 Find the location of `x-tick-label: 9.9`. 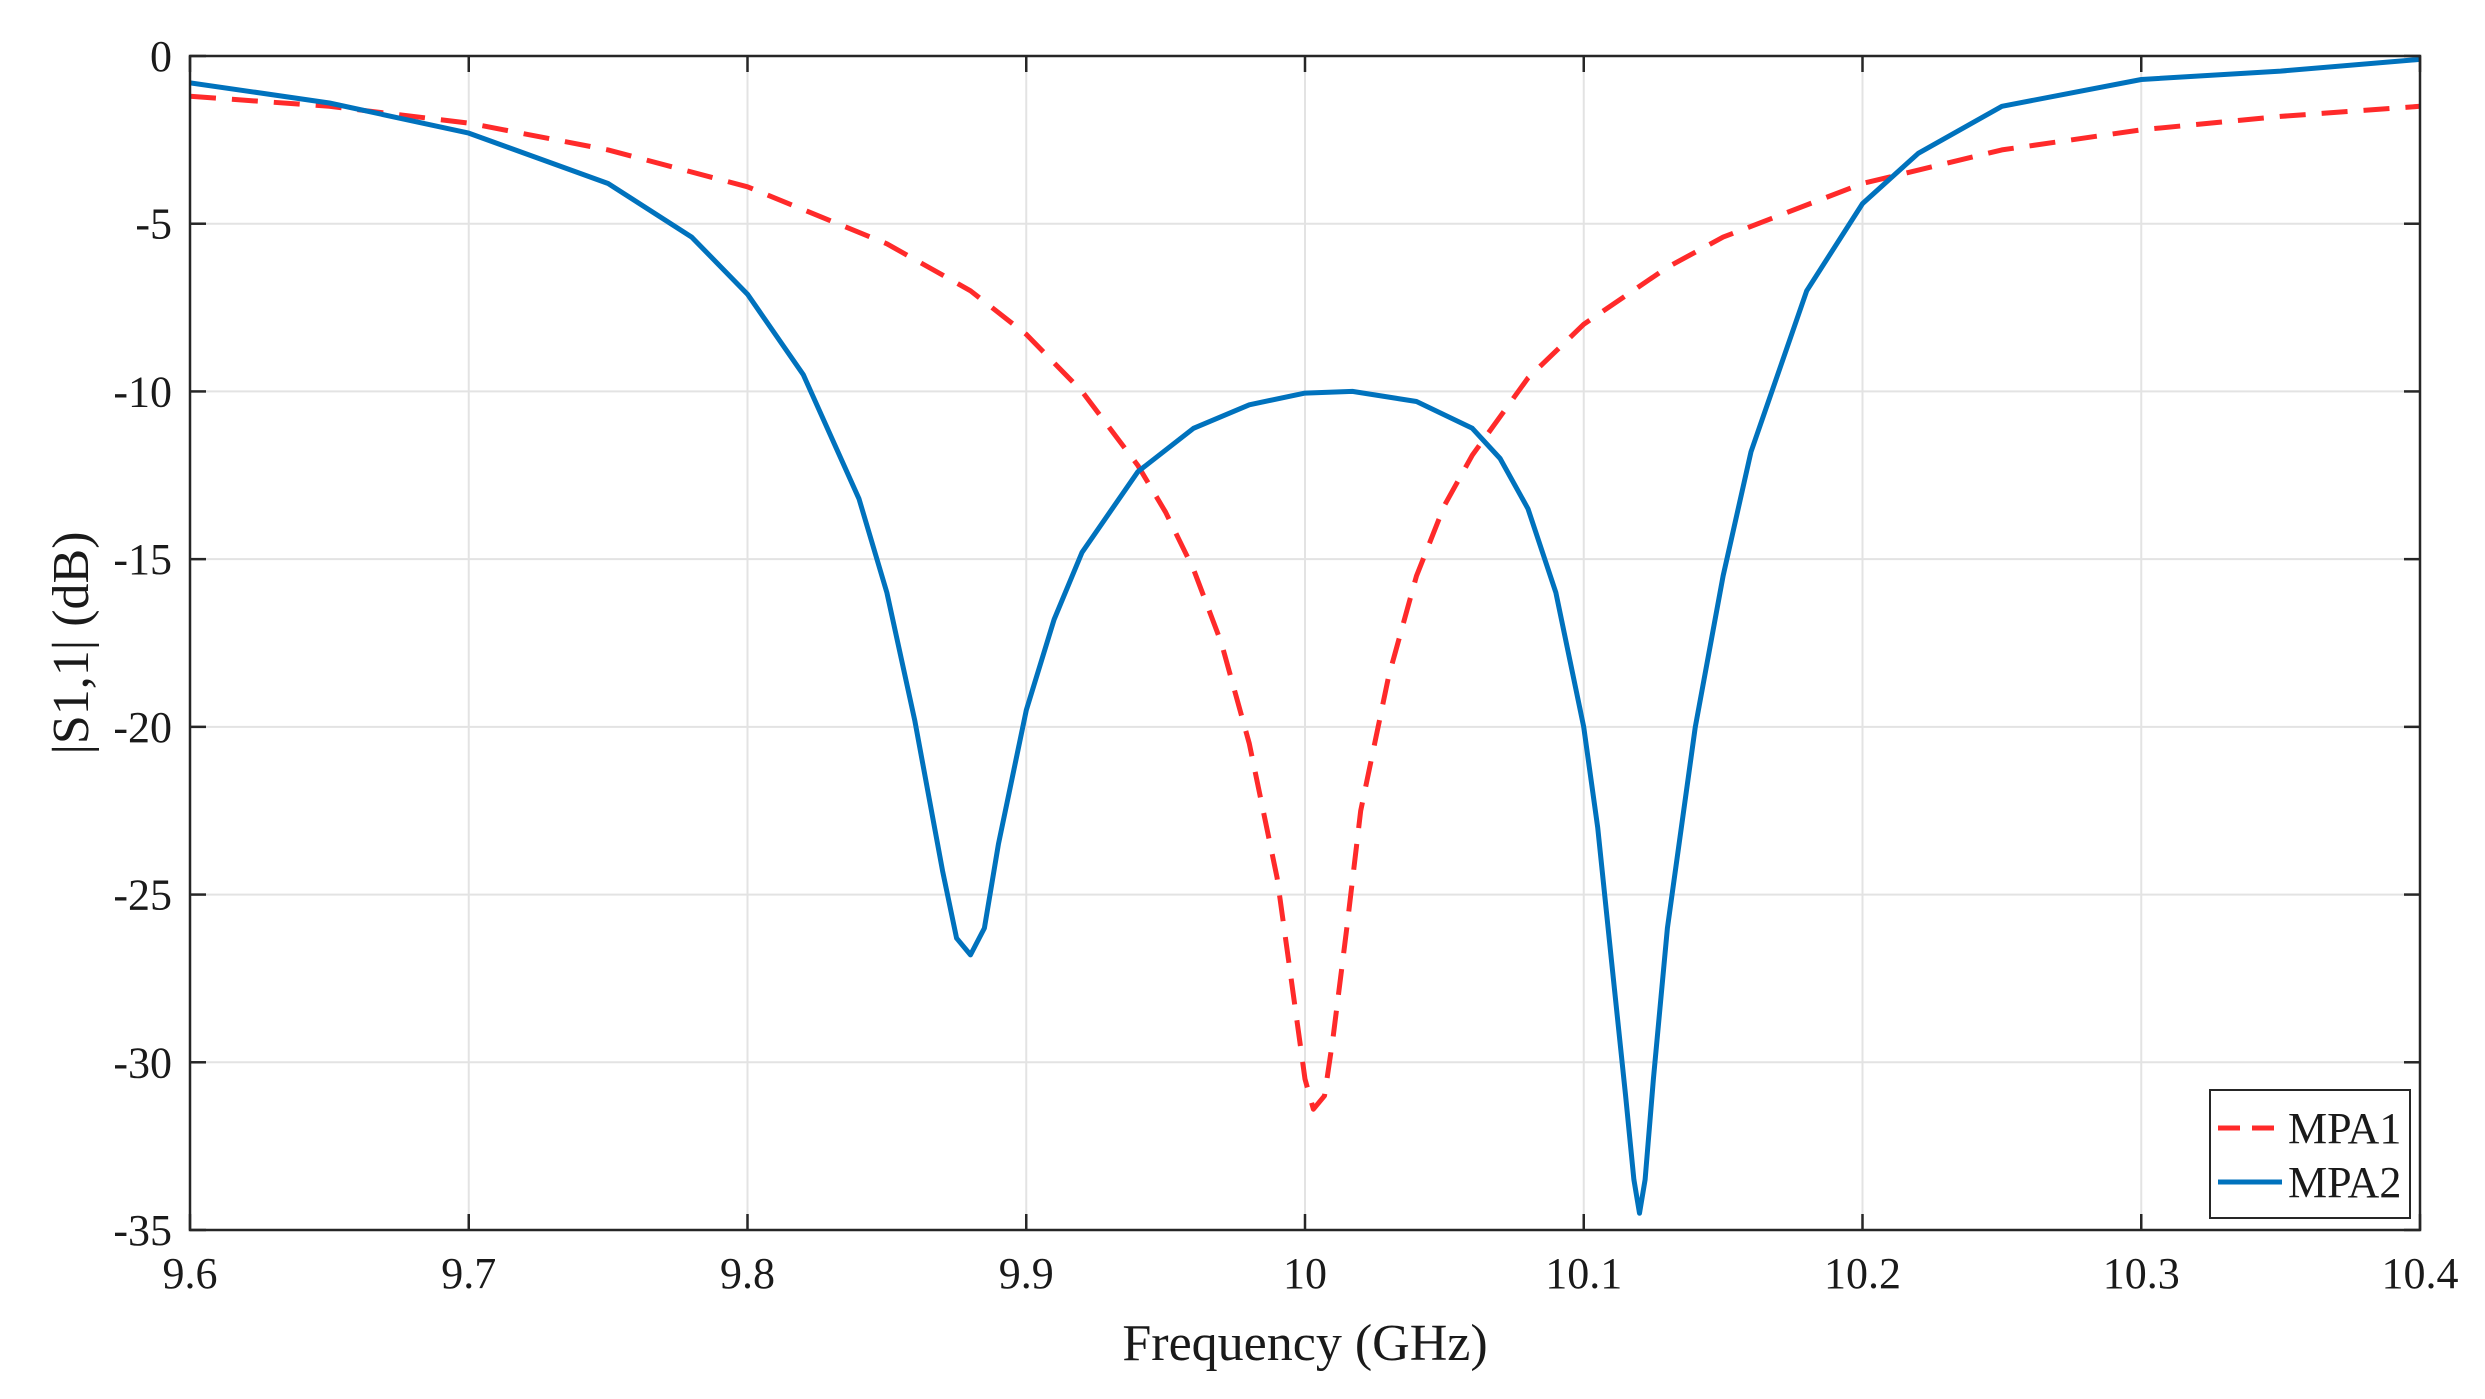

x-tick-label: 9.9 is located at coordinates (1026, 1273).